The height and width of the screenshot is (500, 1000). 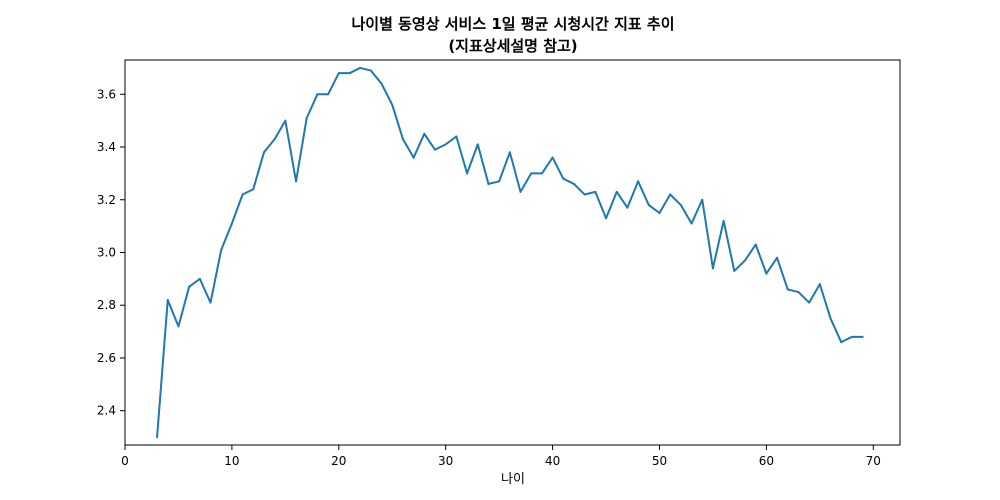 What do you see at coordinates (513, 479) in the screenshot?
I see `x-axis-label: 나이` at bounding box center [513, 479].